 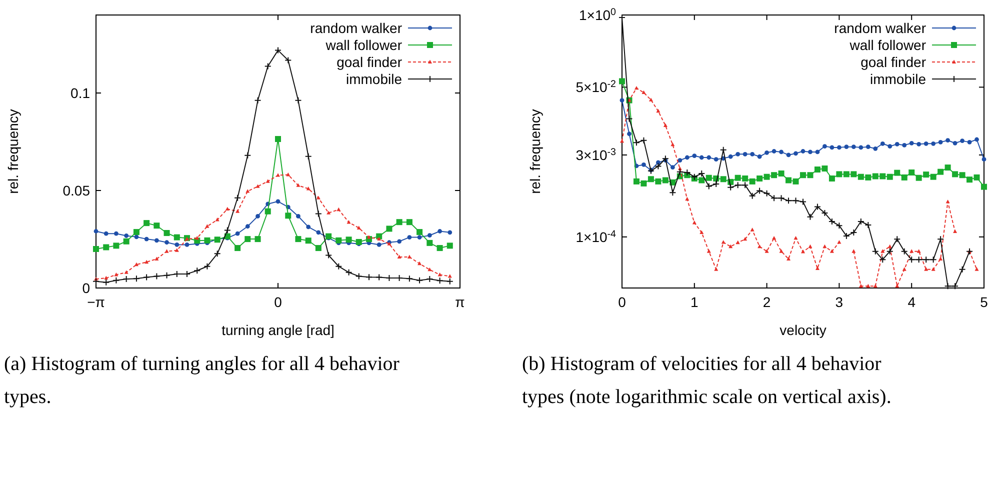 I want to click on x-tick-label: 2, so click(x=766, y=302).